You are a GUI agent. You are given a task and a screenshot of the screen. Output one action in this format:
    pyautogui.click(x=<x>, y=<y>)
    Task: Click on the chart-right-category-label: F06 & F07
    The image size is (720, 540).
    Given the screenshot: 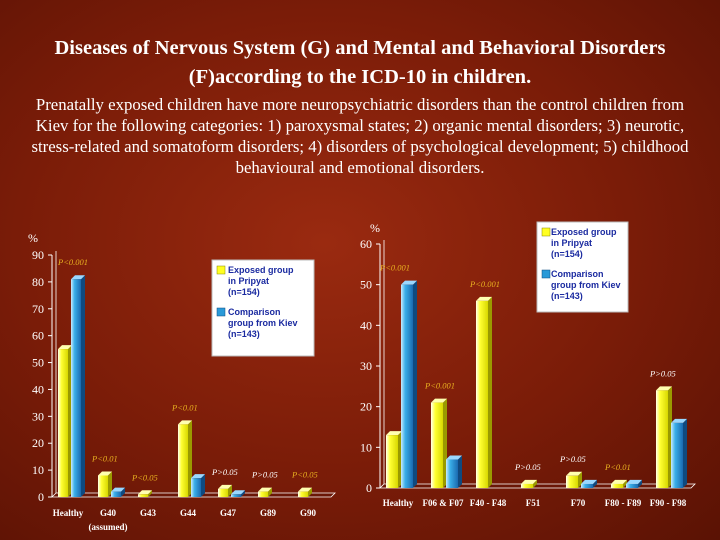 What is the action you would take?
    pyautogui.click(x=443, y=503)
    